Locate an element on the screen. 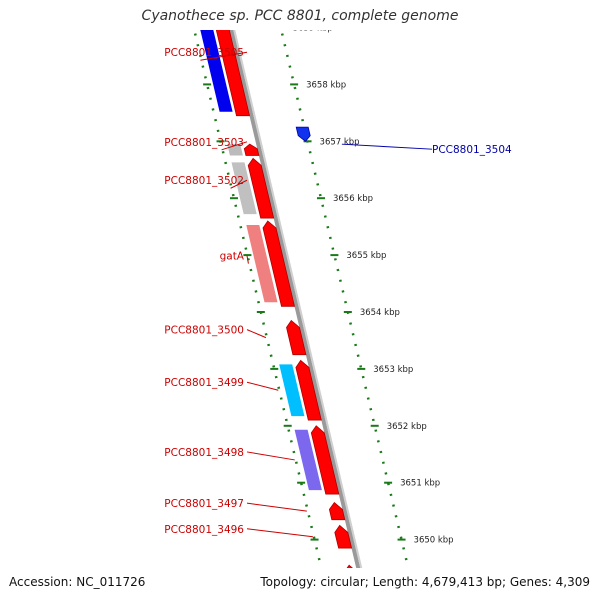 This screenshot has height=600, width=600. map-title: Cyanothece sp. PCC 8801, complete genome is located at coordinates (300, 16).